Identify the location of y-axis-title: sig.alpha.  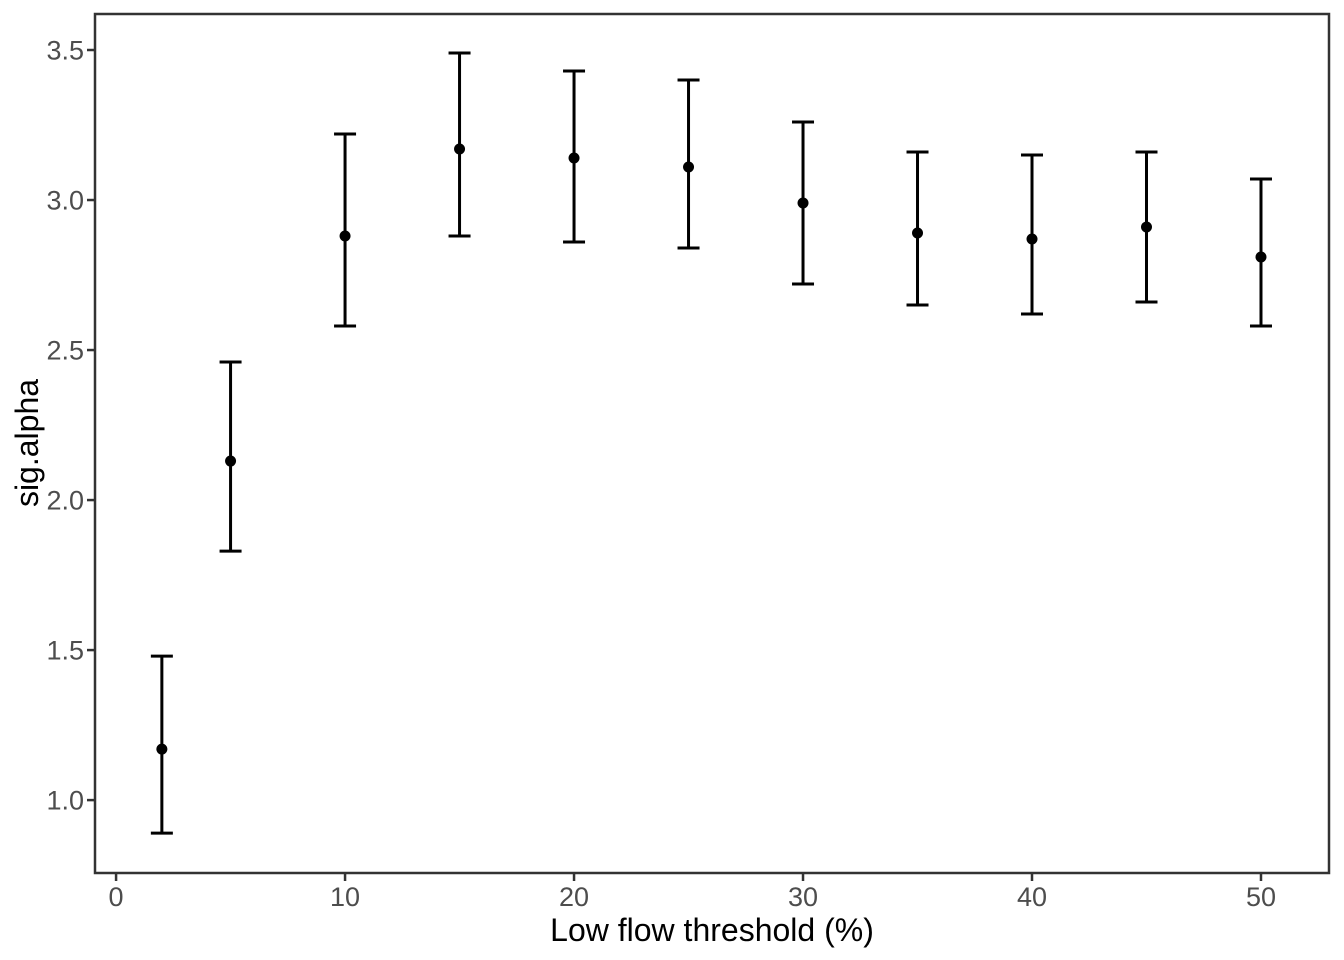
(27, 443).